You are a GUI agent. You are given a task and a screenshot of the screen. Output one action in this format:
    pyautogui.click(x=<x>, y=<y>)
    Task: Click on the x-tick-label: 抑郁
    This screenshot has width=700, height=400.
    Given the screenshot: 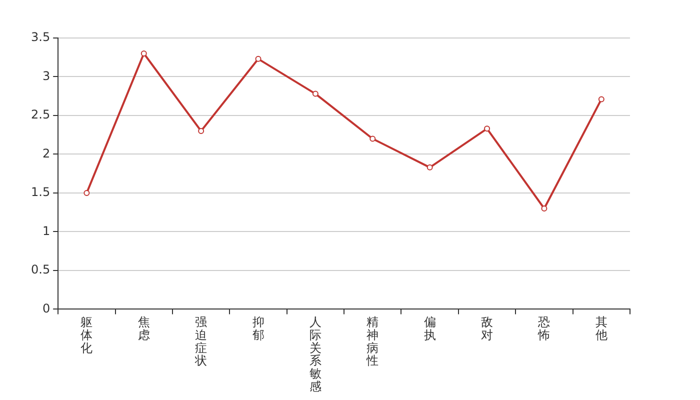 What is the action you would take?
    pyautogui.click(x=258, y=328)
    